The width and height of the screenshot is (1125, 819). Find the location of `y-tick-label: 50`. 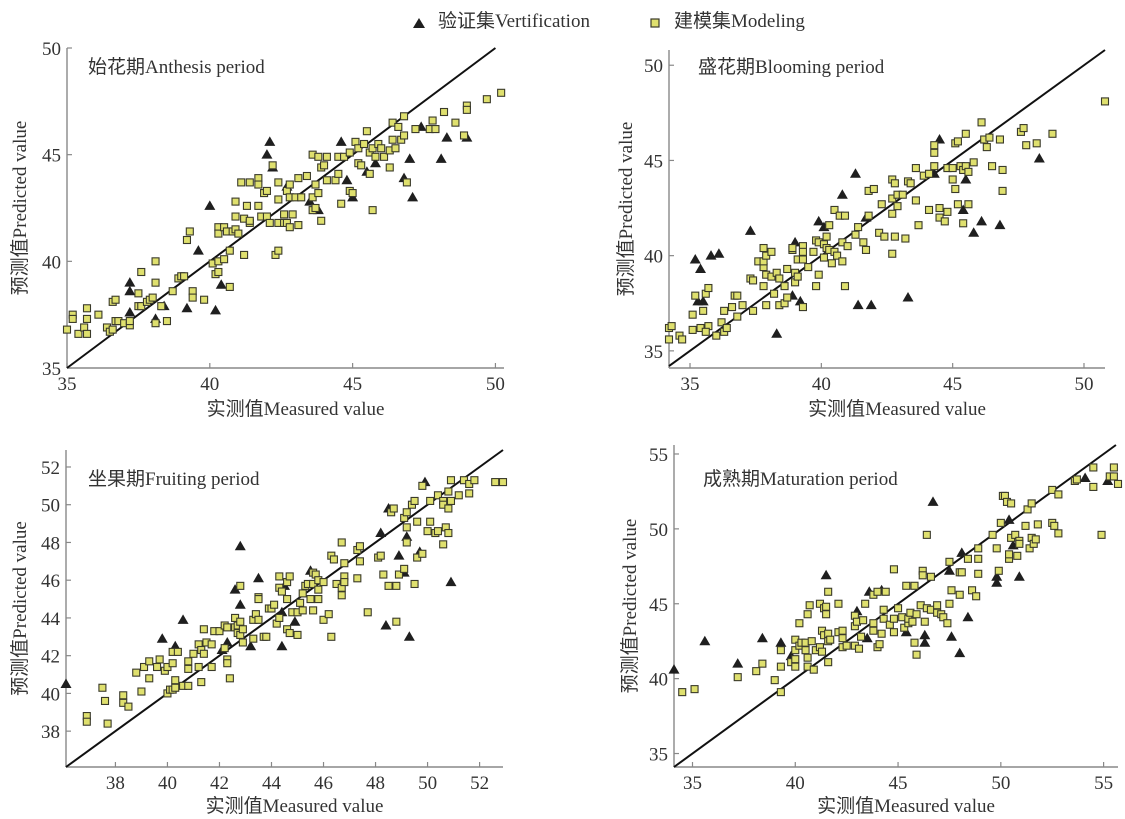

y-tick-label: 50 is located at coordinates (653, 66).